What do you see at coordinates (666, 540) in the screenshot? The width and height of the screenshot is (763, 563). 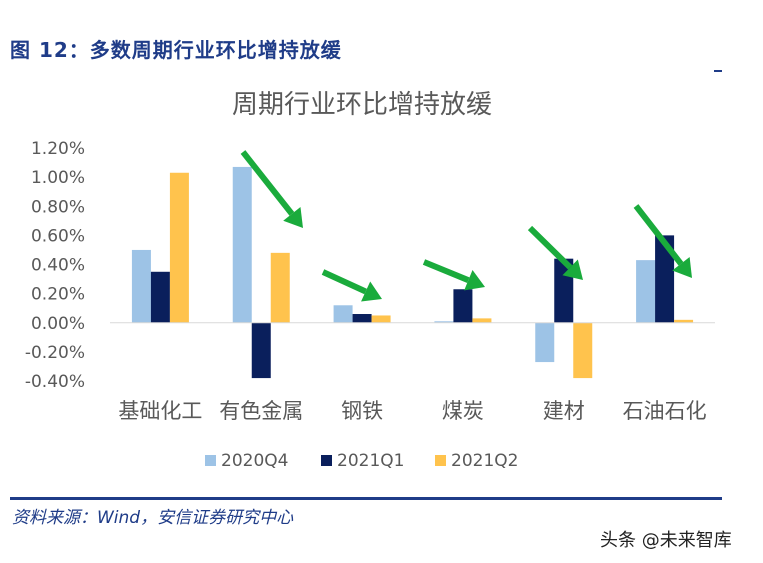 I see `watermark: 头条 @未来智库` at bounding box center [666, 540].